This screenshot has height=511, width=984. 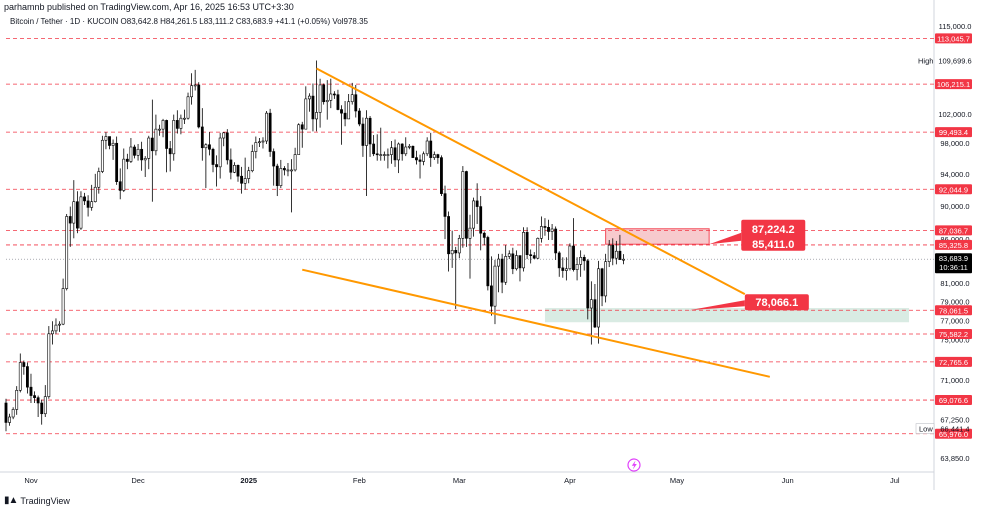 What do you see at coordinates (11, 500) in the screenshot?
I see `tradingview-logo-icon: ▮▲` at bounding box center [11, 500].